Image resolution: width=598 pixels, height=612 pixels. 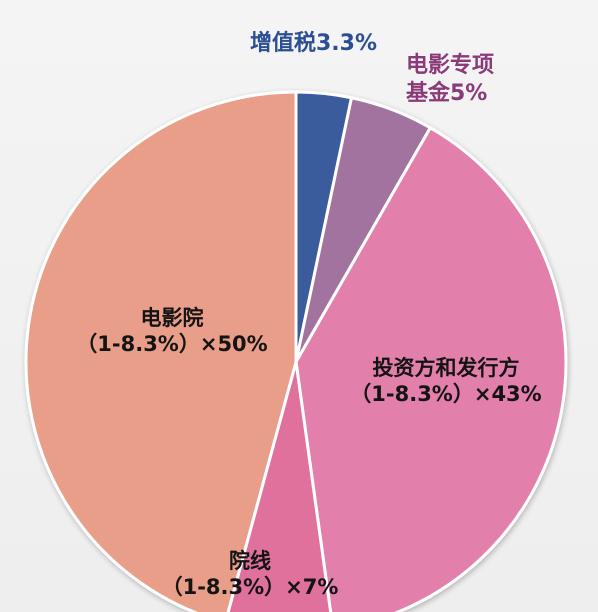 I want to click on slice-label-investor-distributor: 投资方和发行方 （1-8.3%）×43%, so click(x=445, y=381).